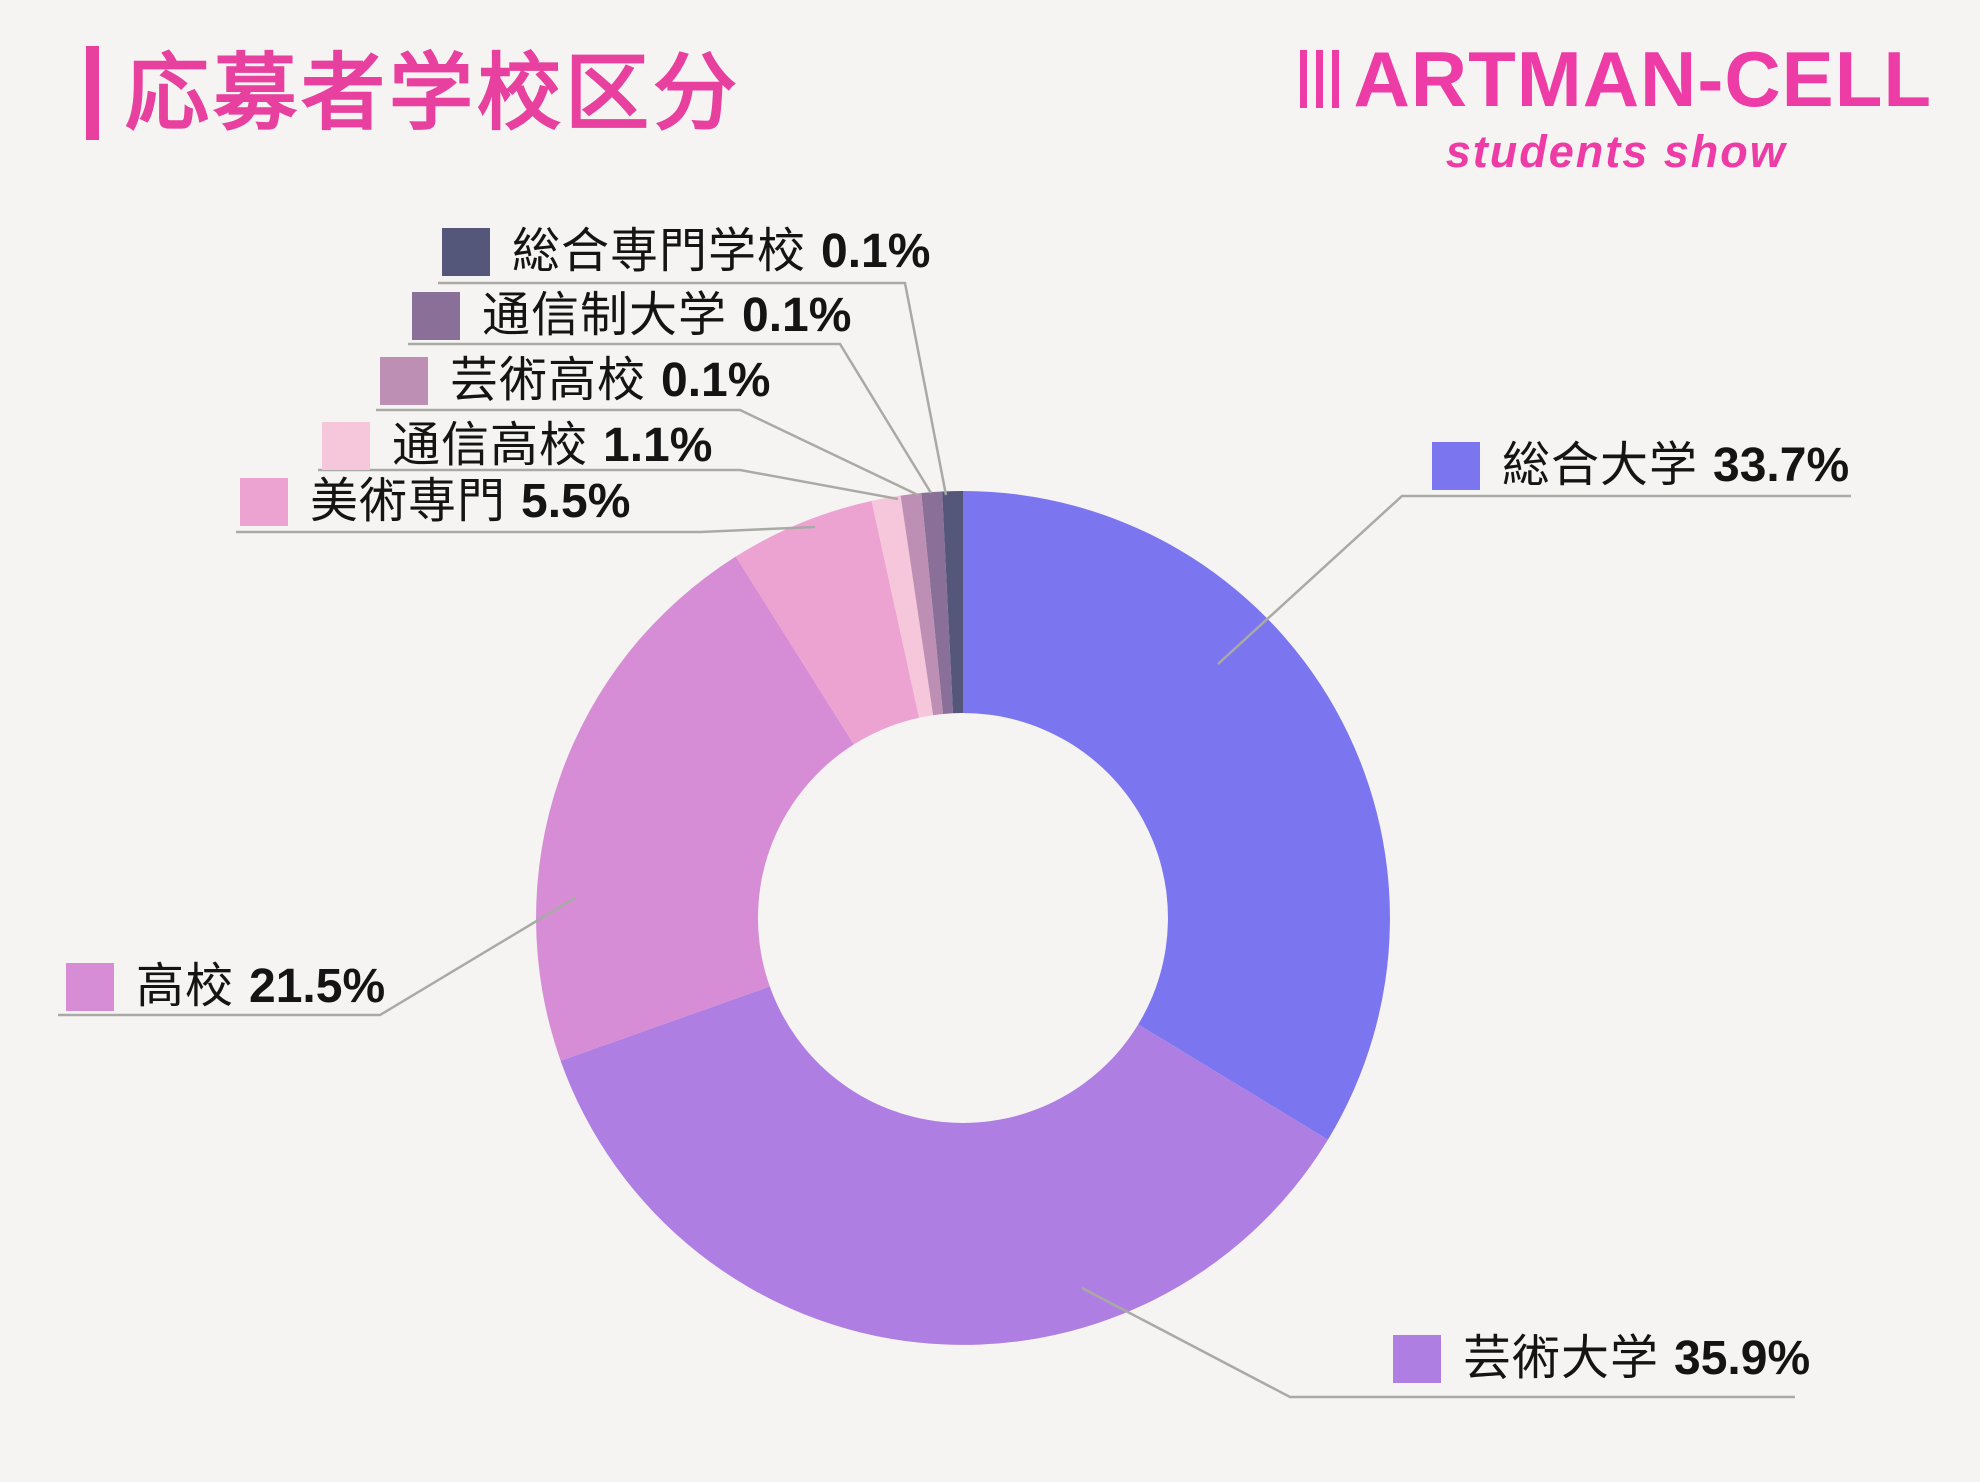  I want to click on legend-swatch-tsushinsei-daigaku, so click(436, 316).